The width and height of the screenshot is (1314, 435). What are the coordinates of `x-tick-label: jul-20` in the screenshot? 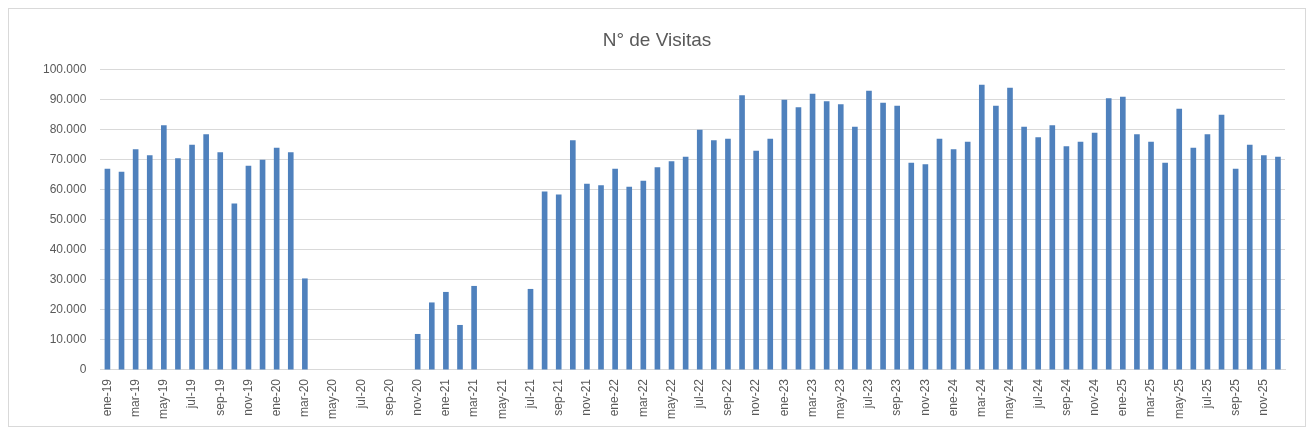 It's located at (360, 394).